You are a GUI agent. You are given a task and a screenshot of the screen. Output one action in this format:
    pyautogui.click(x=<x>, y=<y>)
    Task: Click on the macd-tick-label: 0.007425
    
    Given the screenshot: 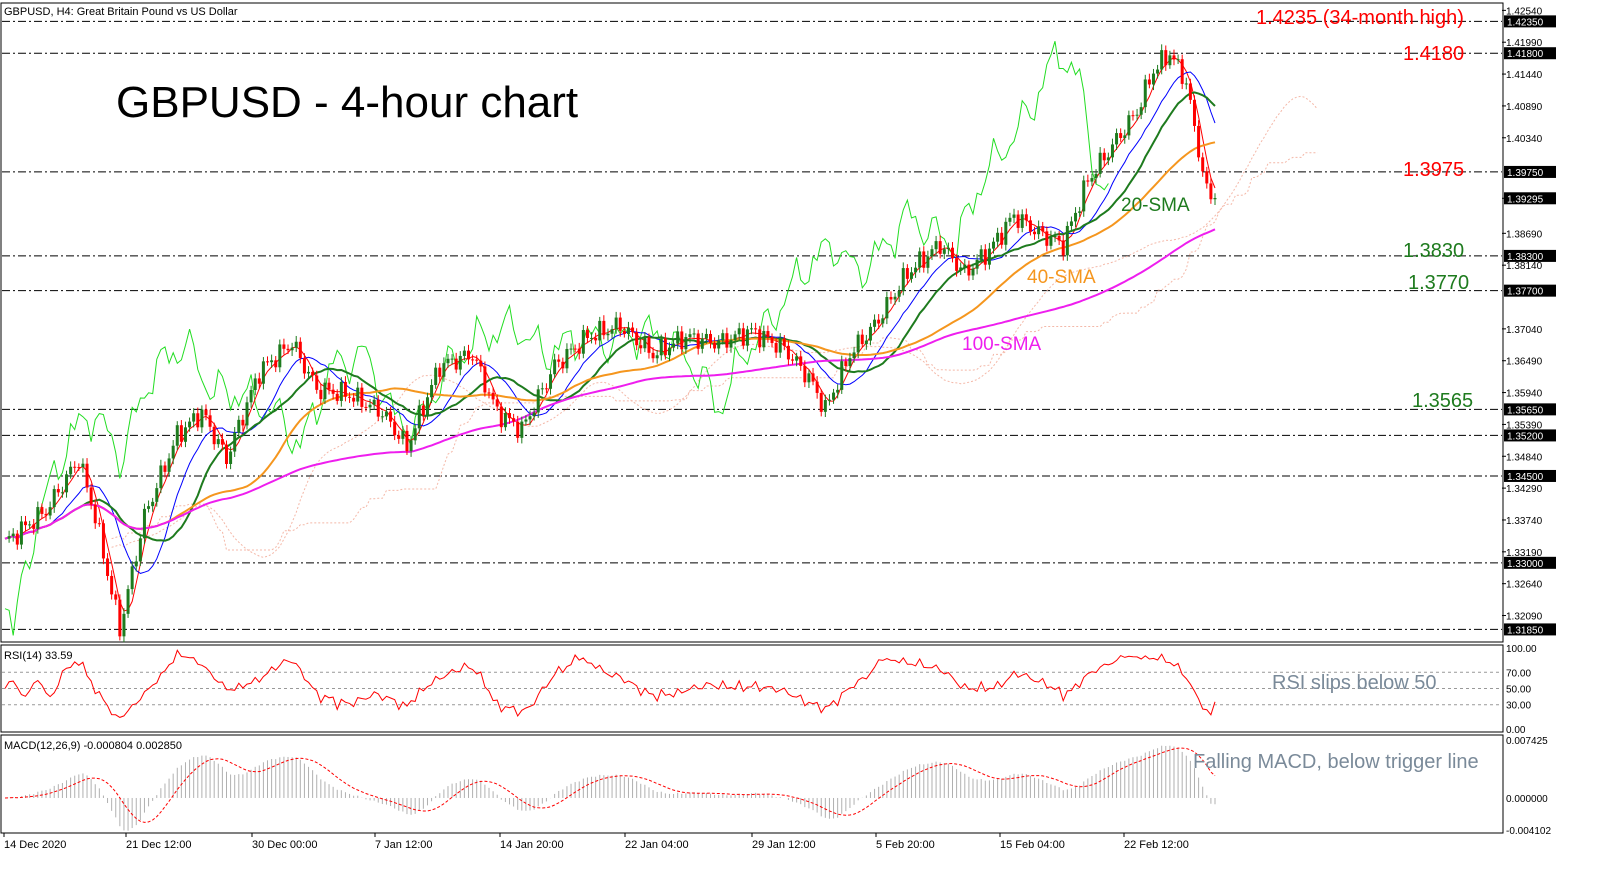 What is the action you would take?
    pyautogui.click(x=1527, y=741)
    